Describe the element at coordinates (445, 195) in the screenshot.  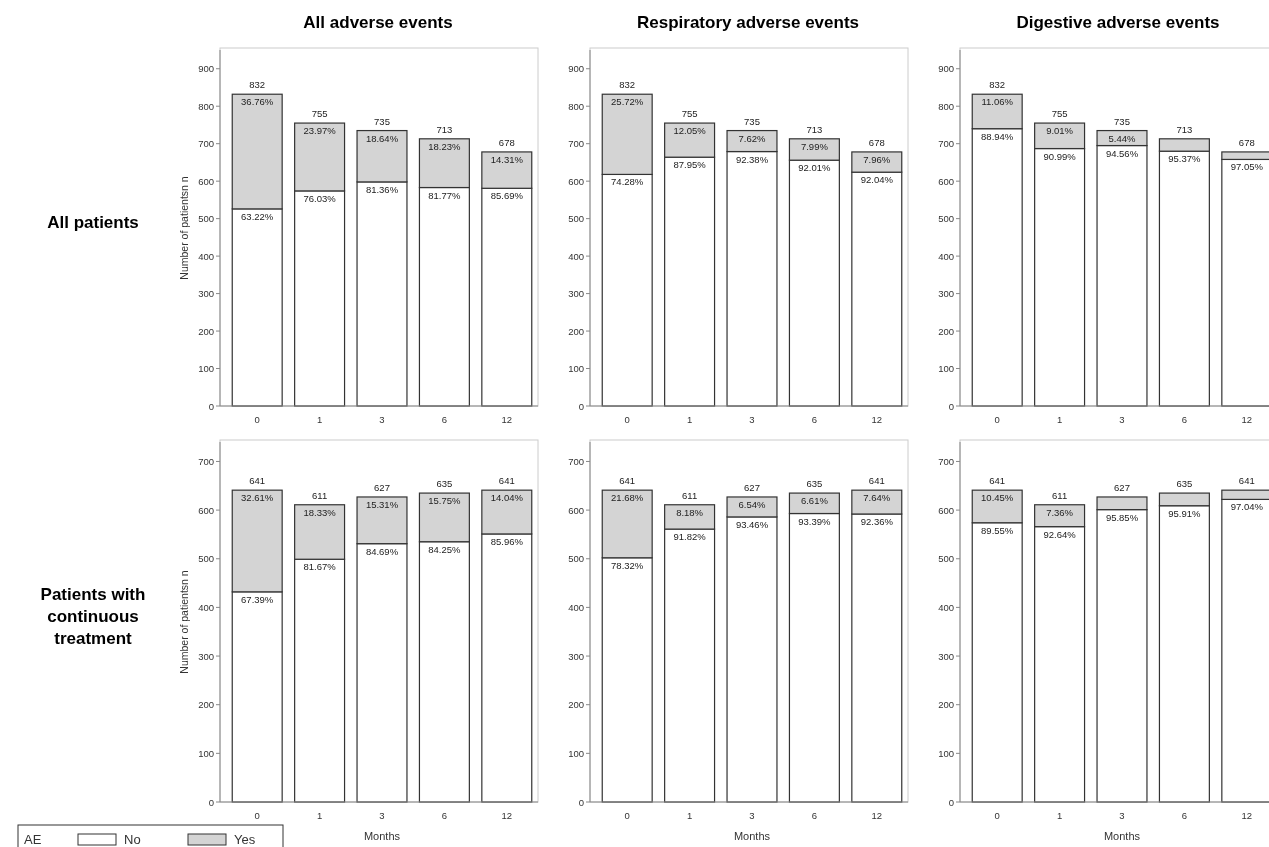
I see `annotation: 81.77%` at that location.